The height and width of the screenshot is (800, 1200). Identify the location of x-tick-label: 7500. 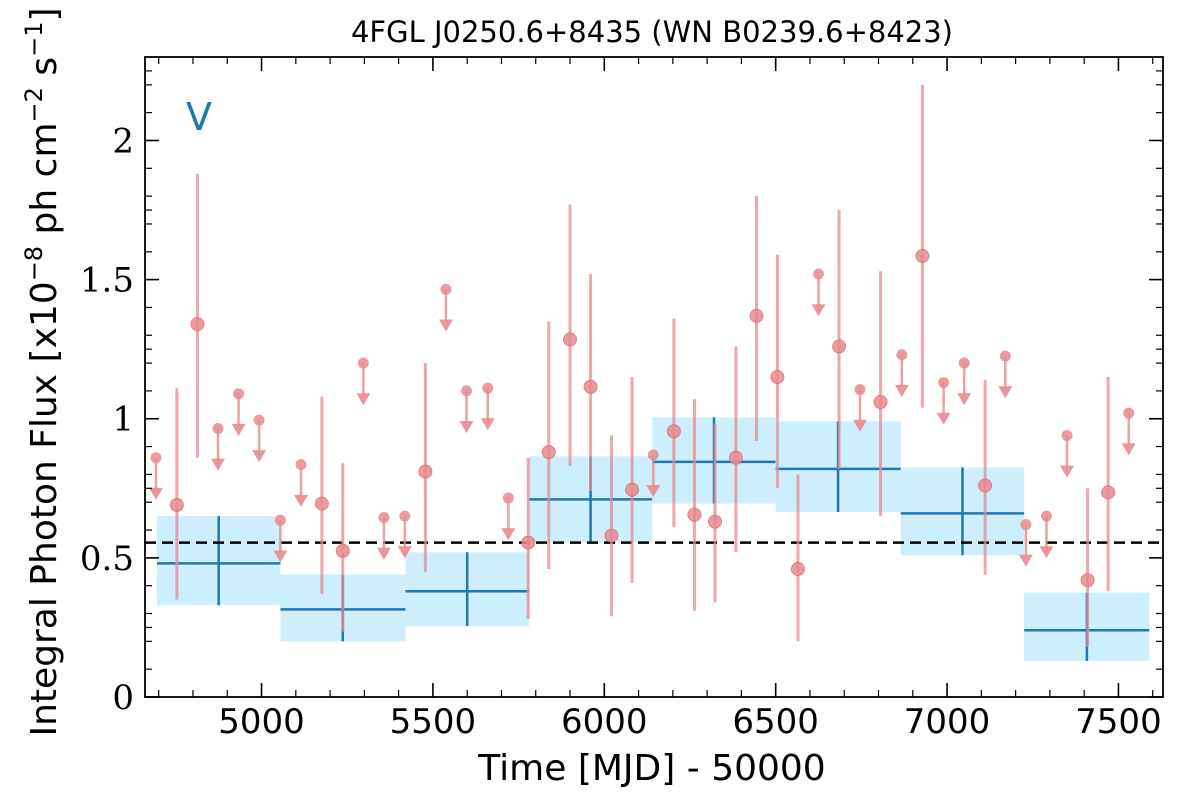
(1118, 722).